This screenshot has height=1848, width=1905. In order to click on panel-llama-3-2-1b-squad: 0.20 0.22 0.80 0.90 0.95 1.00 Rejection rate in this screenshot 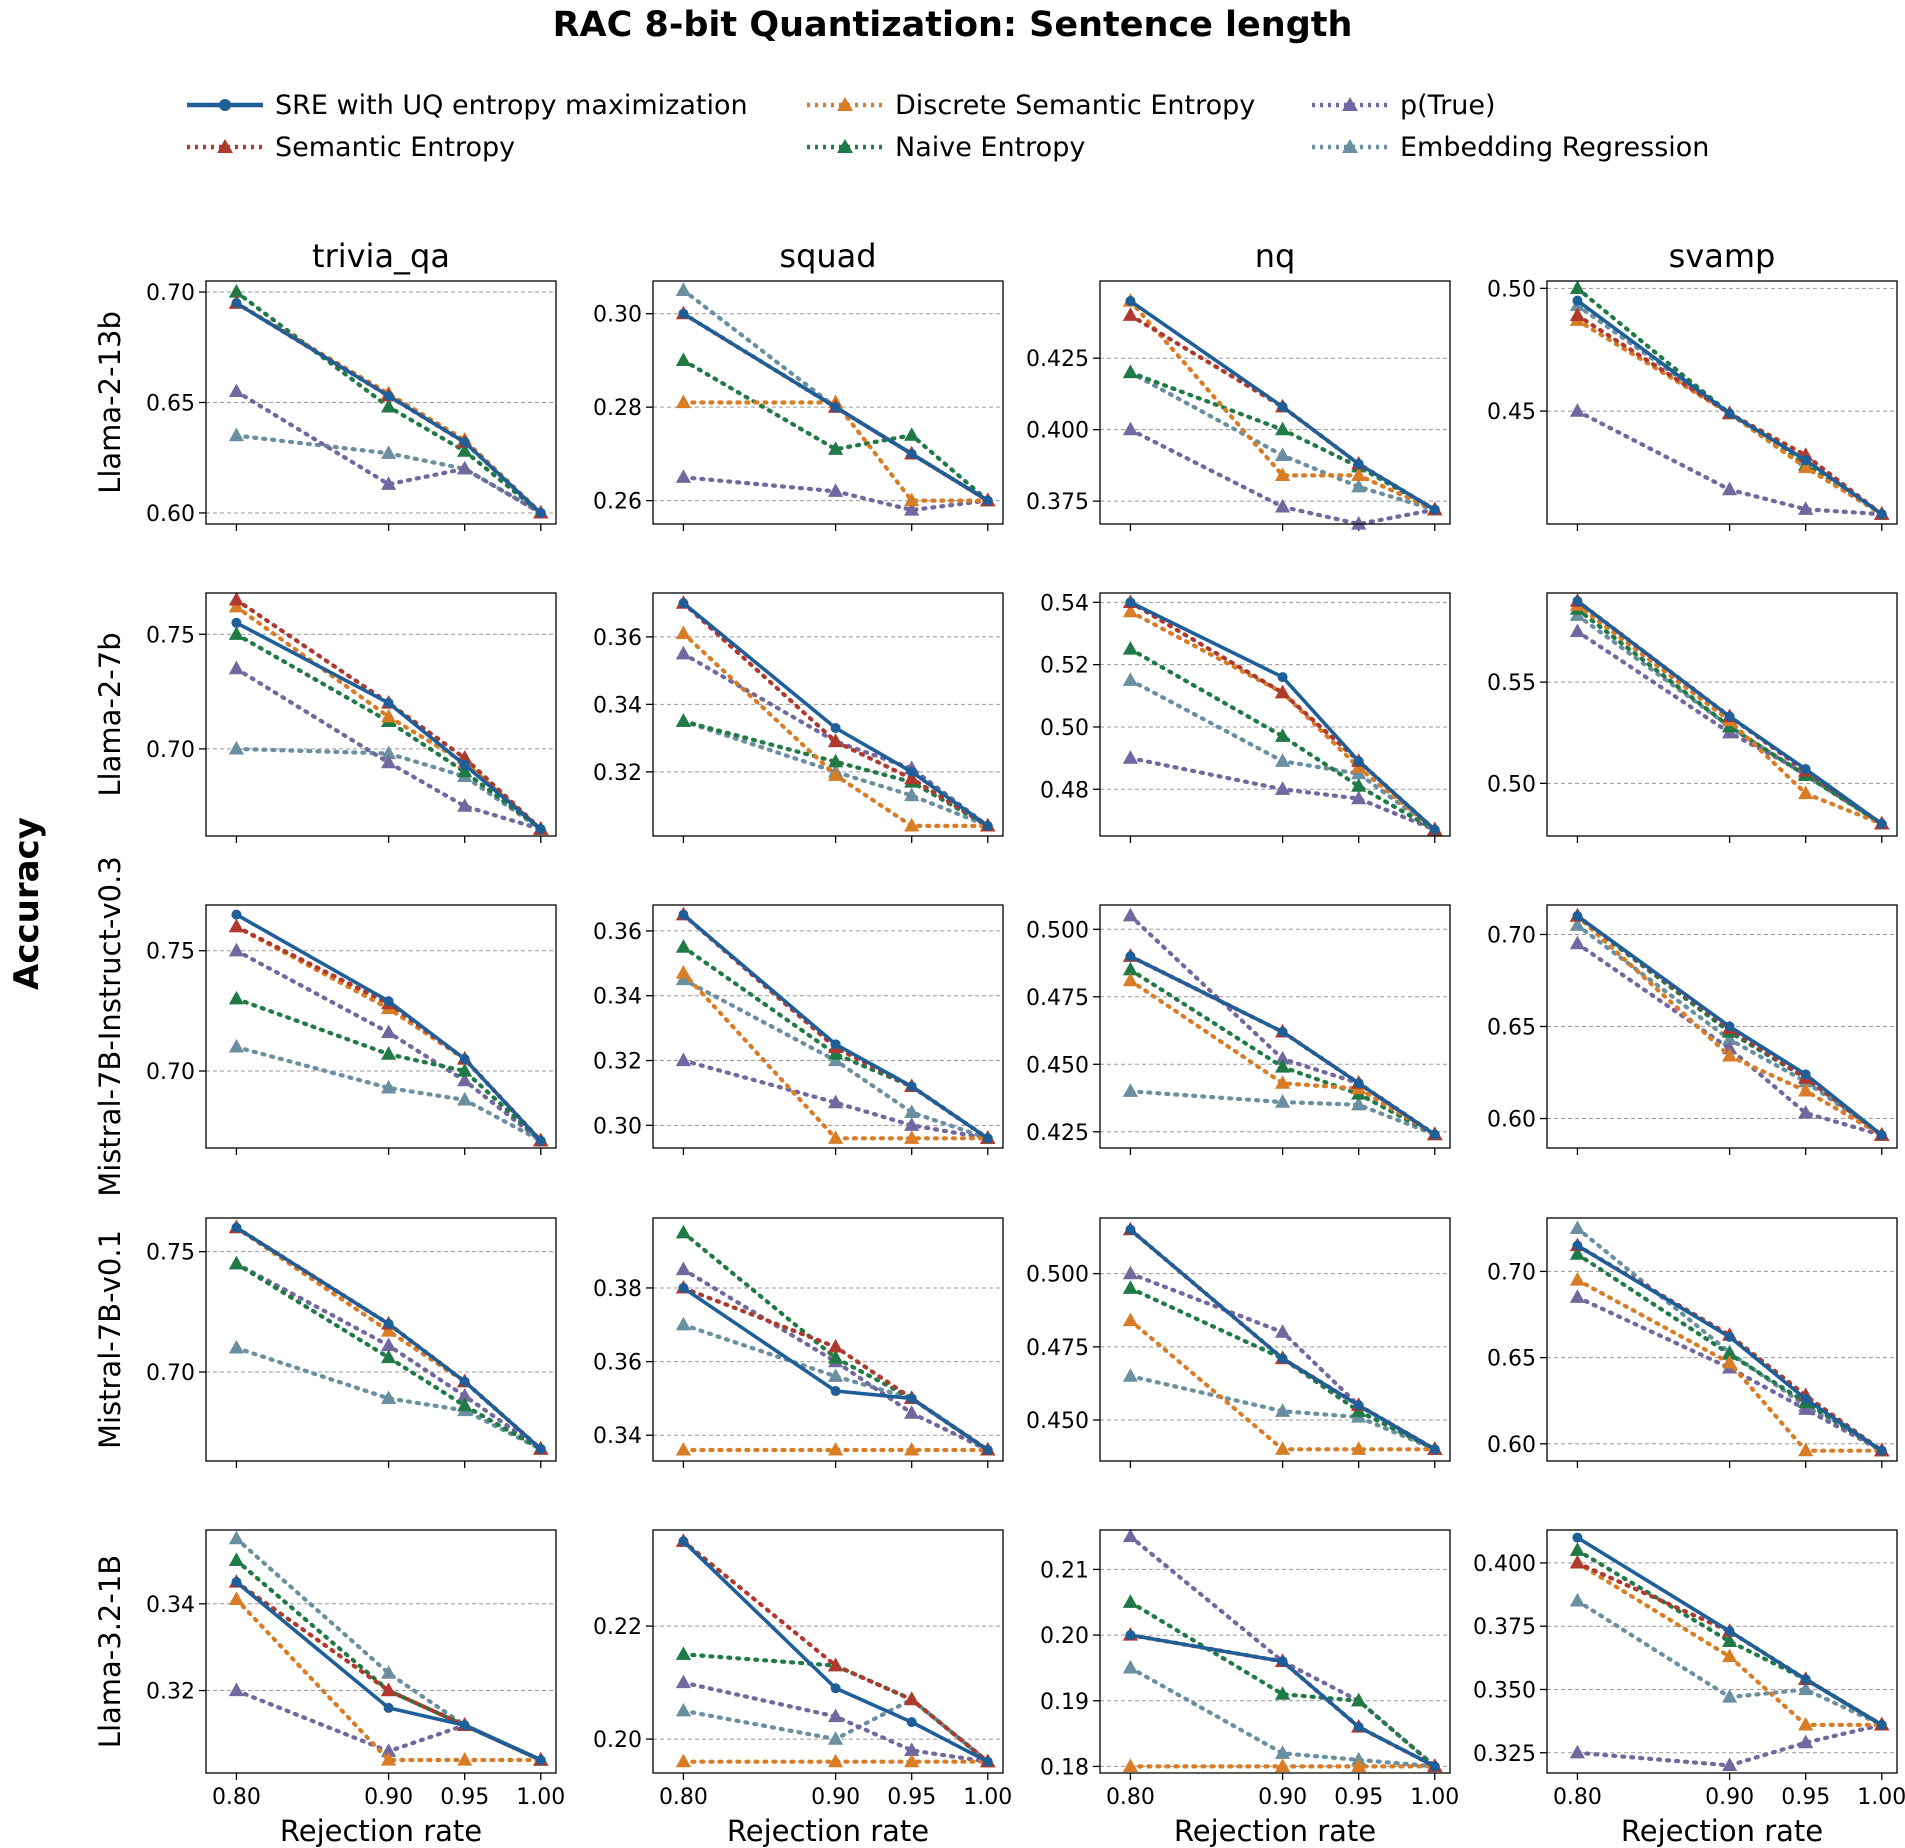, I will do `click(802, 1688)`.